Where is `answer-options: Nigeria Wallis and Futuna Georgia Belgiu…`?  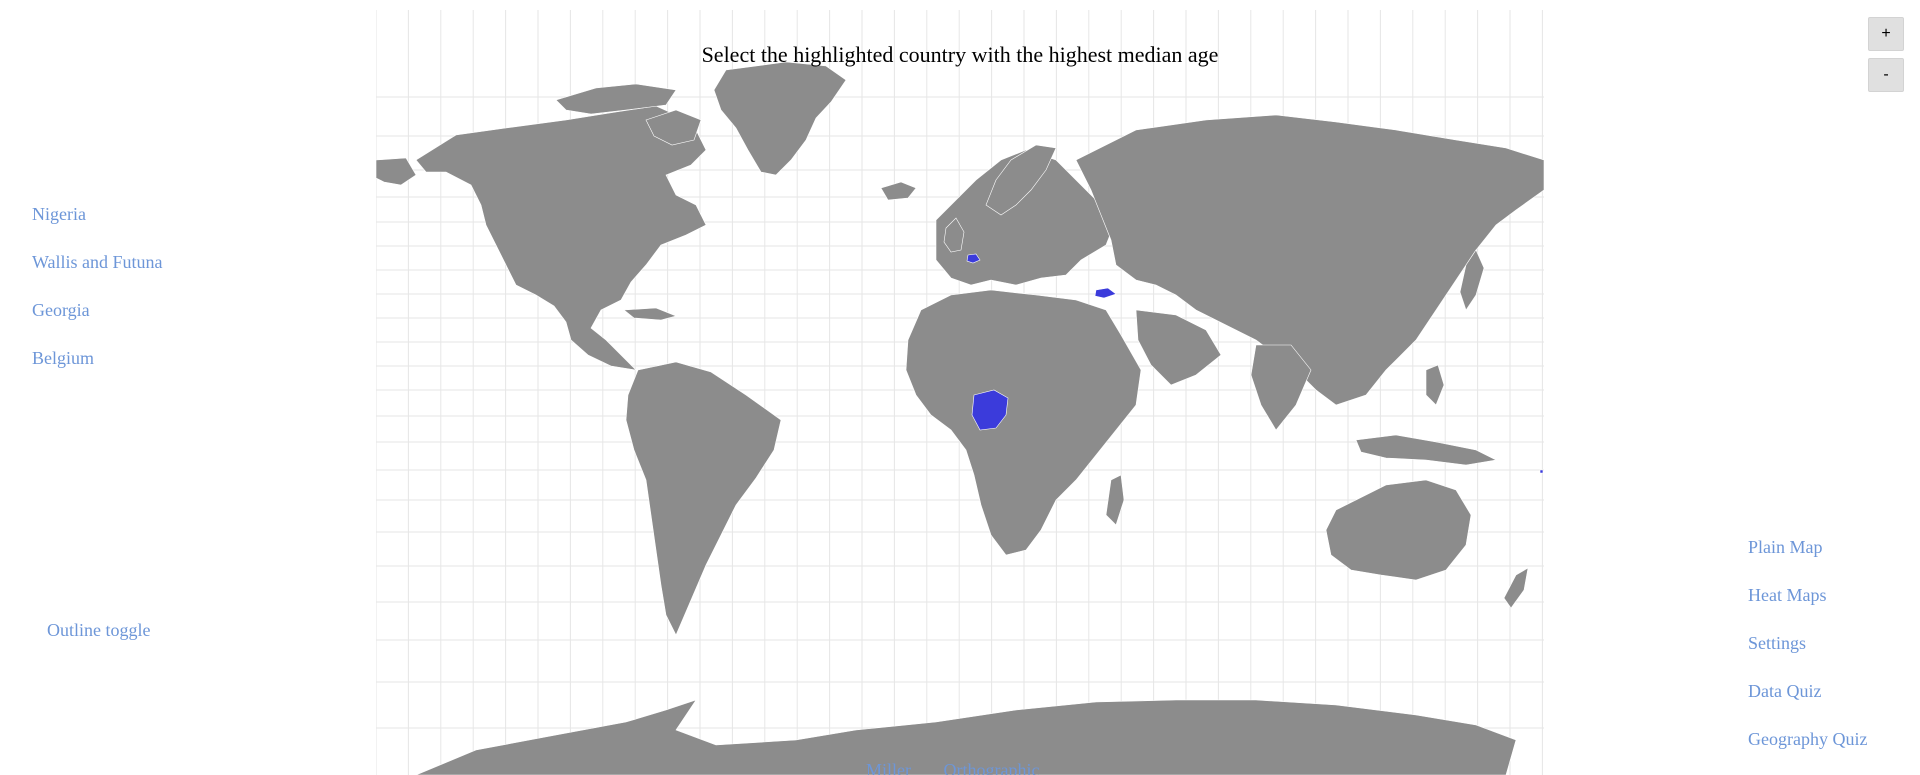
answer-options: Nigeria Wallis and Futuna Georgia Belgiu… is located at coordinates (97, 286).